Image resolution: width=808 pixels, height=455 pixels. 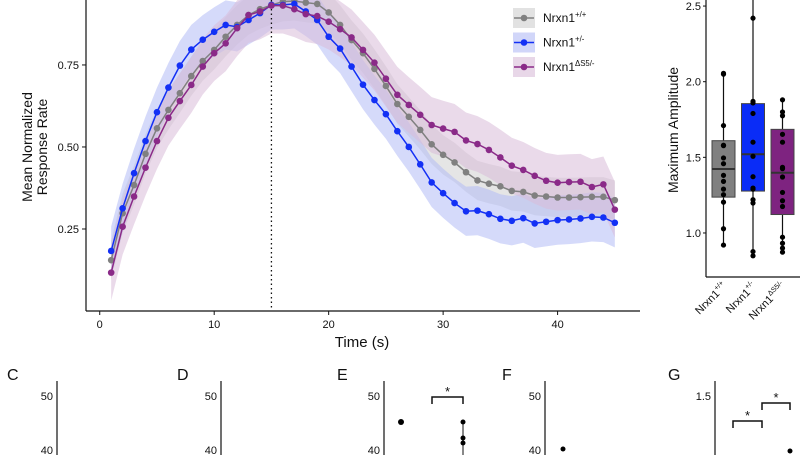 I want to click on panel-F: F 50 40, so click(x=534, y=411).